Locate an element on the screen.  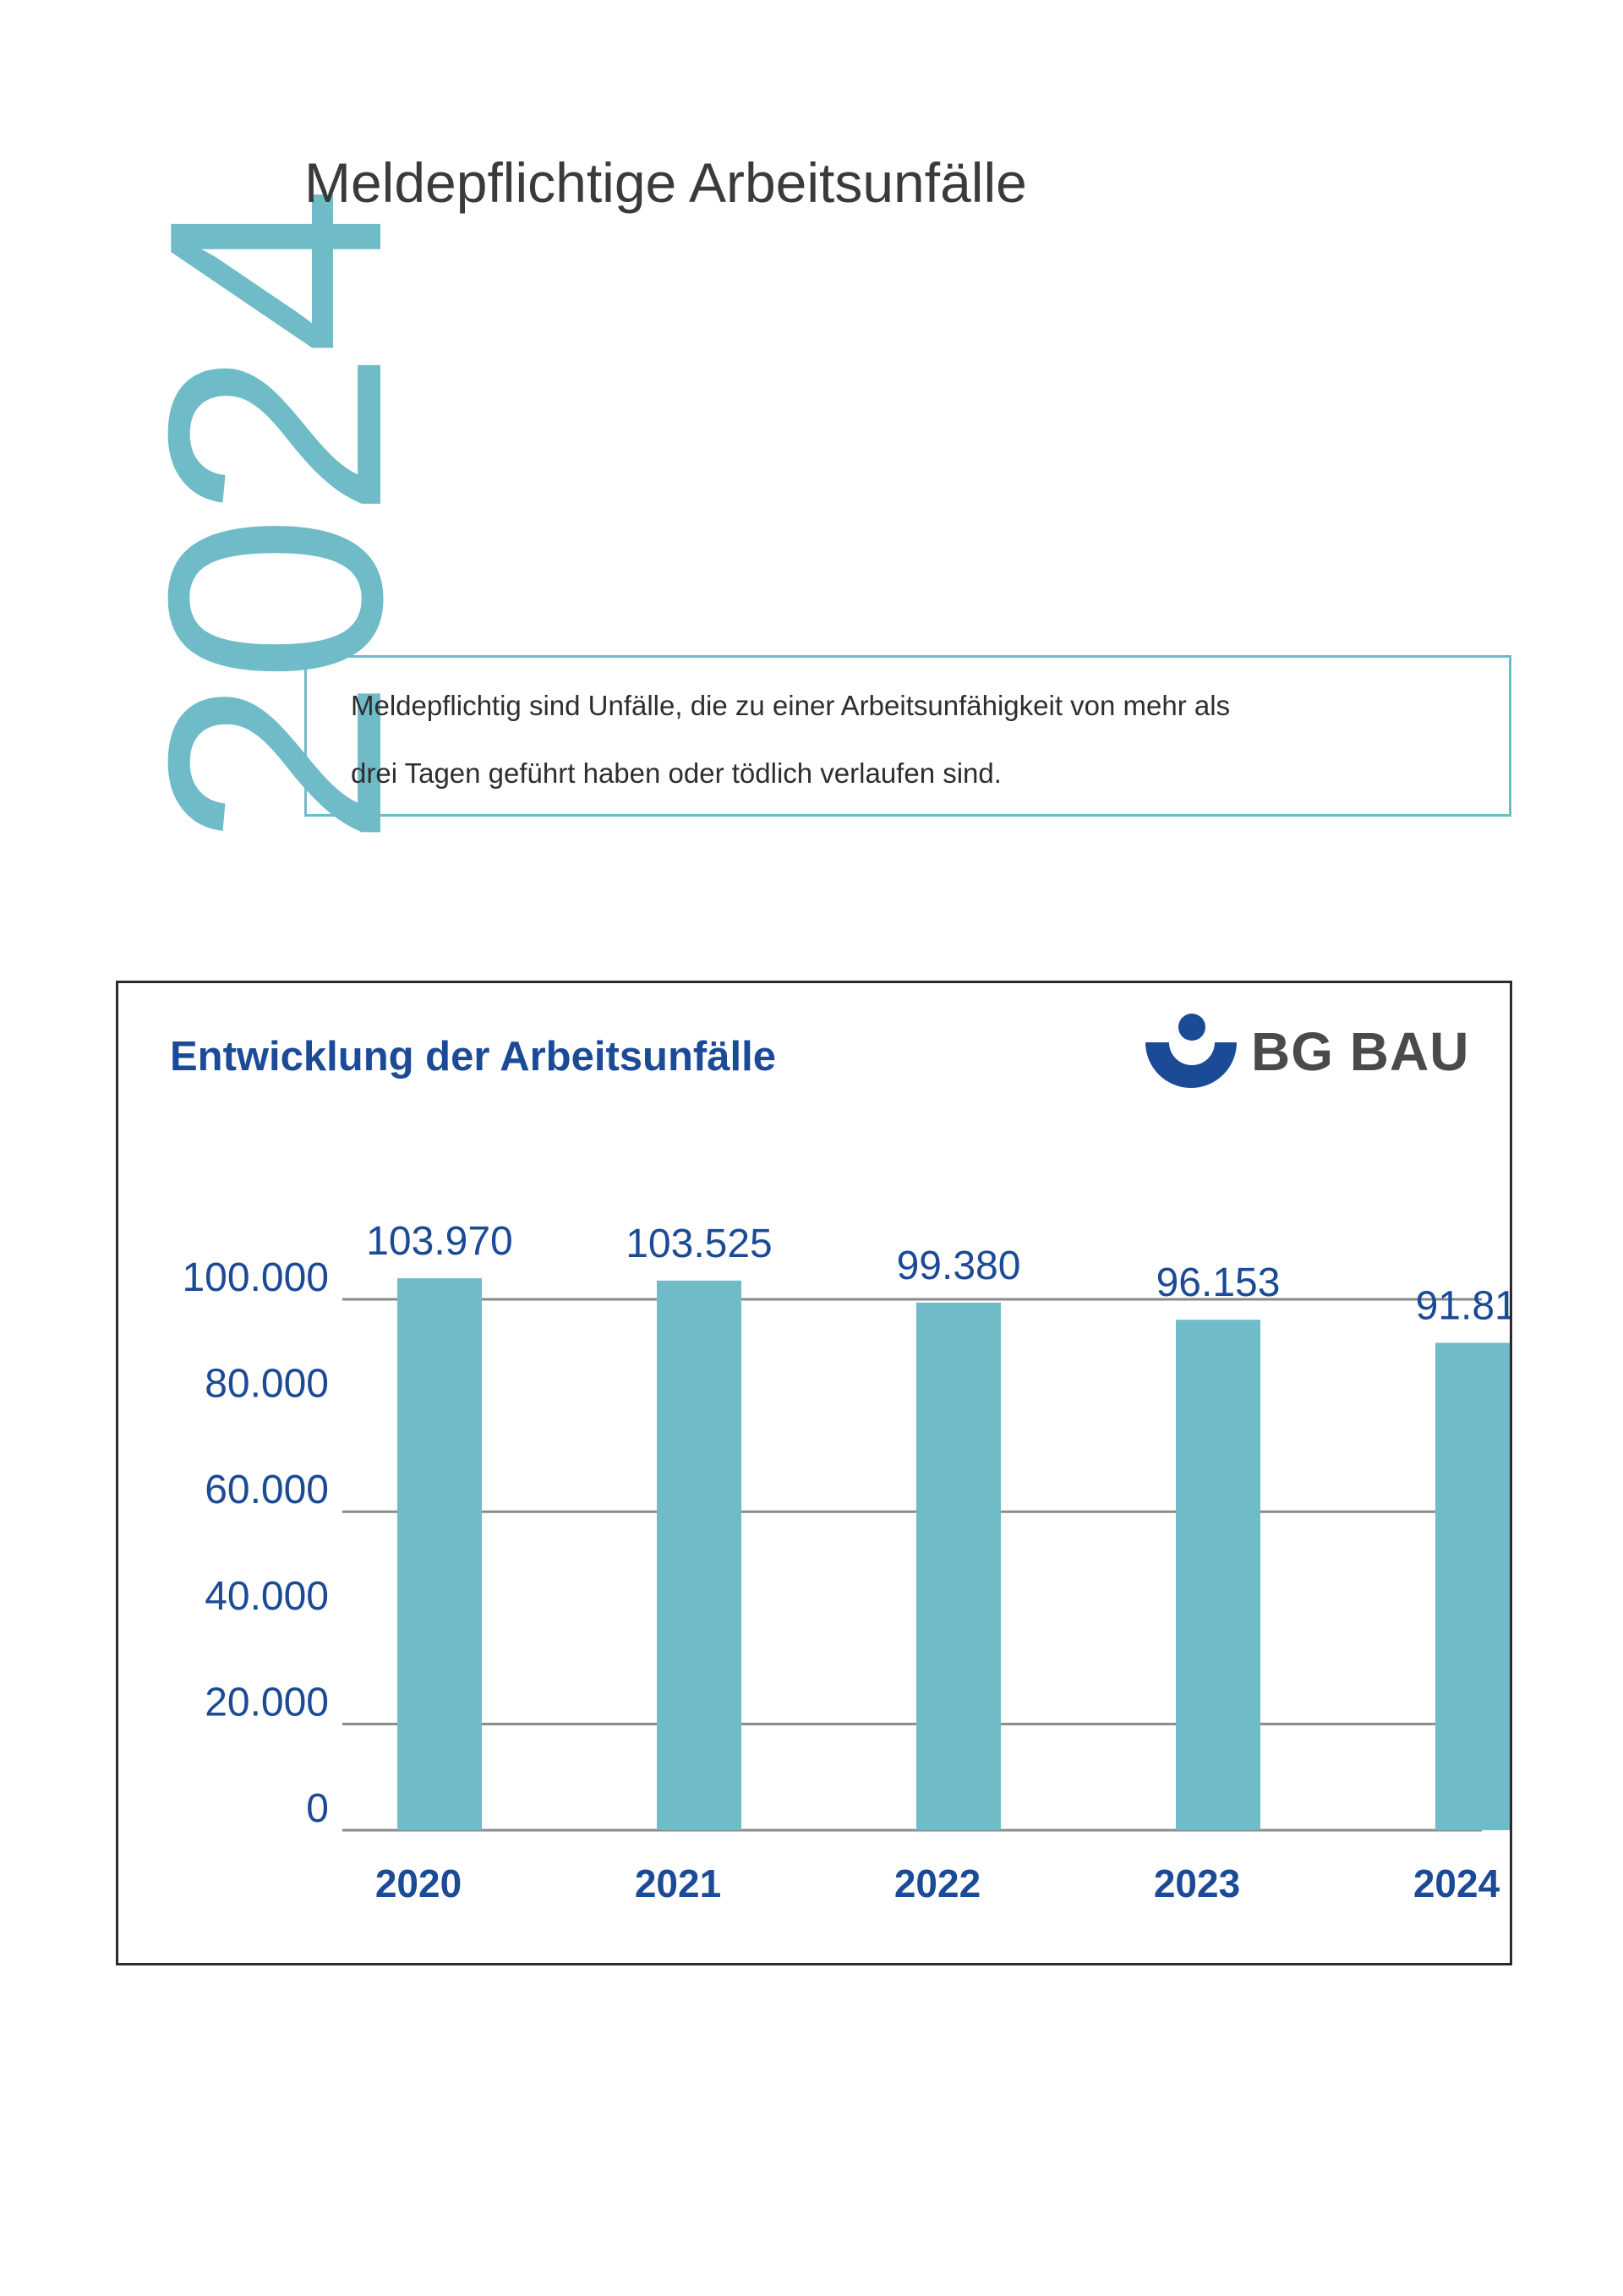
x-tick-label: 2020 is located at coordinates (419, 1883).